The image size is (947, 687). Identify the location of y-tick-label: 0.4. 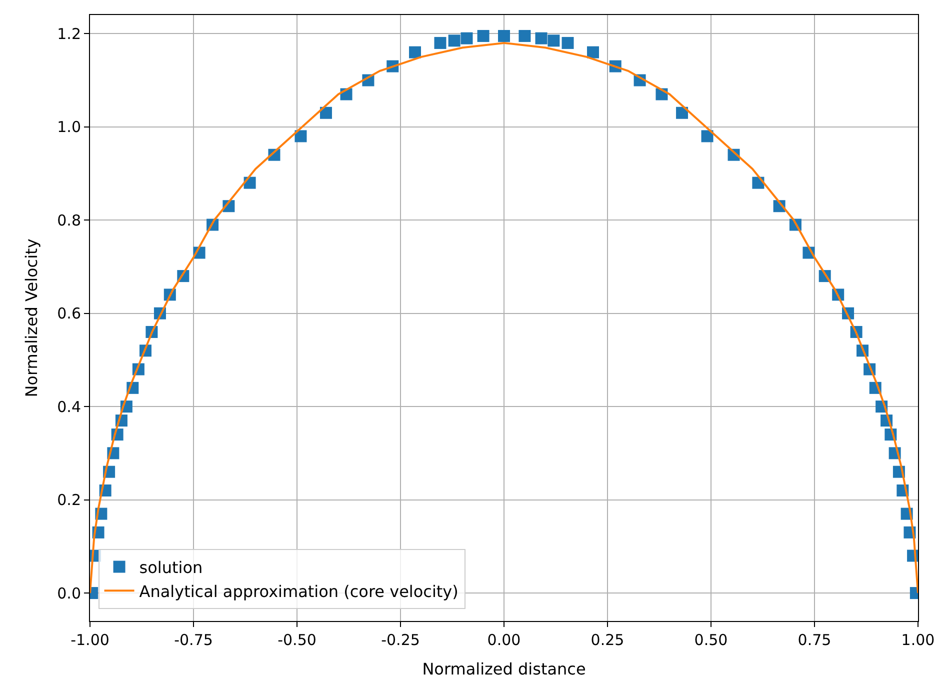
(69, 407).